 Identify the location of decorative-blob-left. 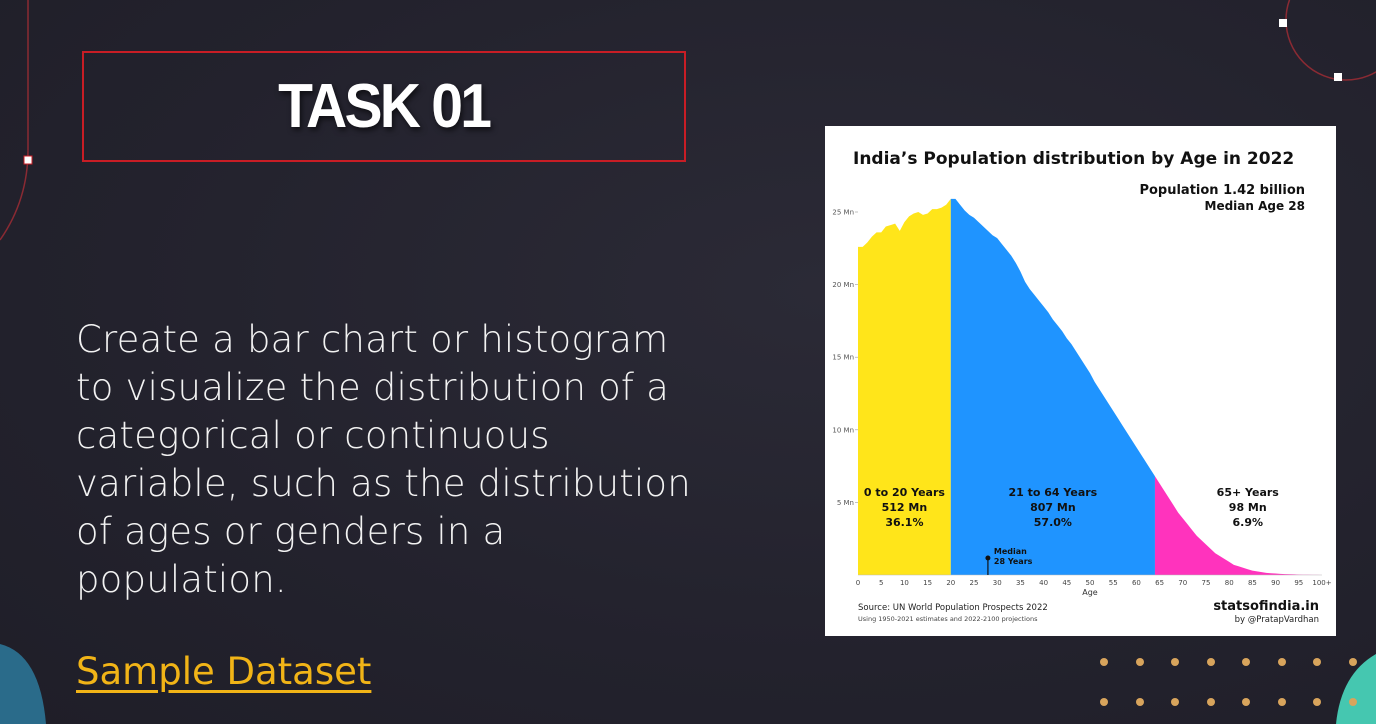
(23, 684).